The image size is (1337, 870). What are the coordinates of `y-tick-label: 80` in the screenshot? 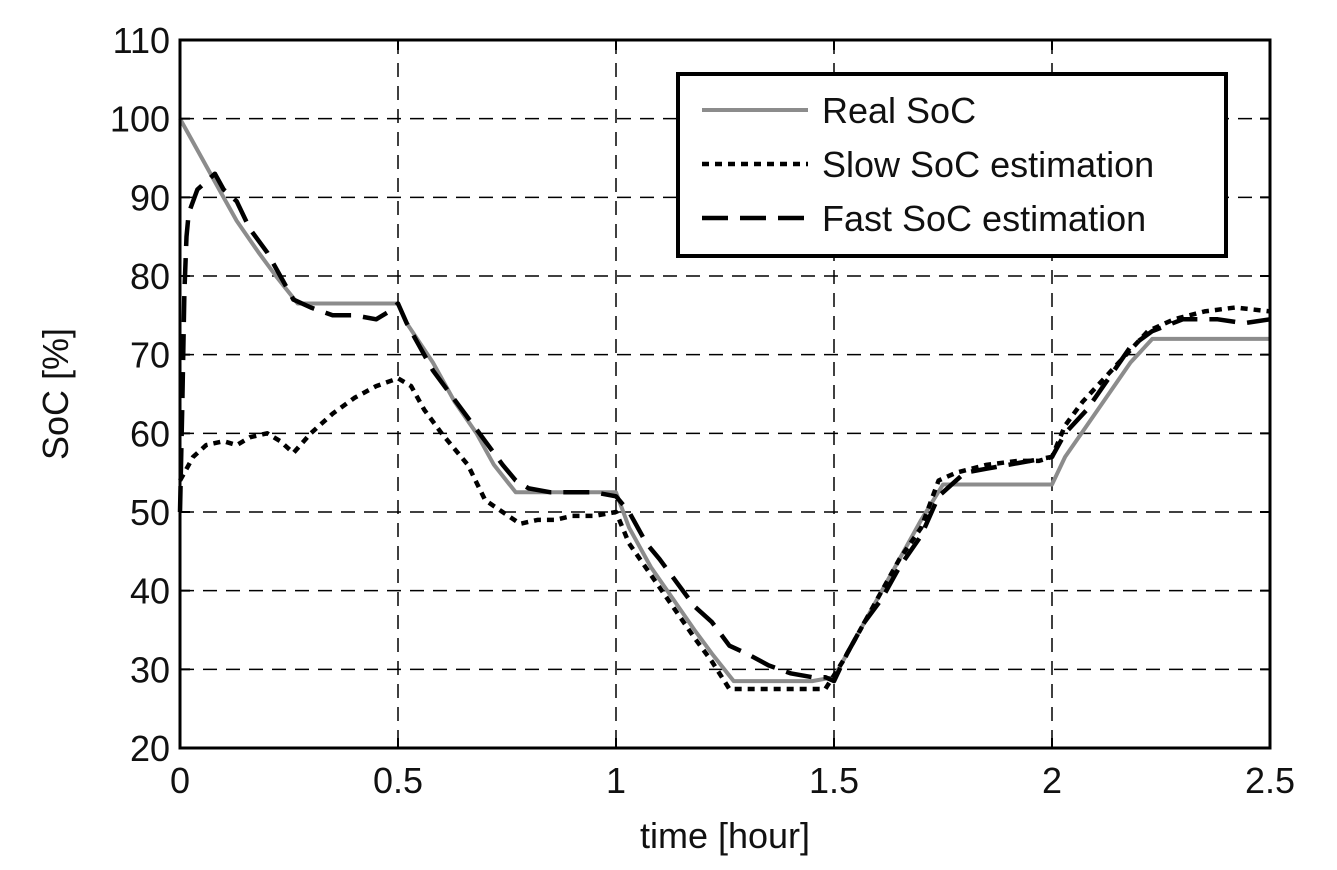 It's located at (150, 276).